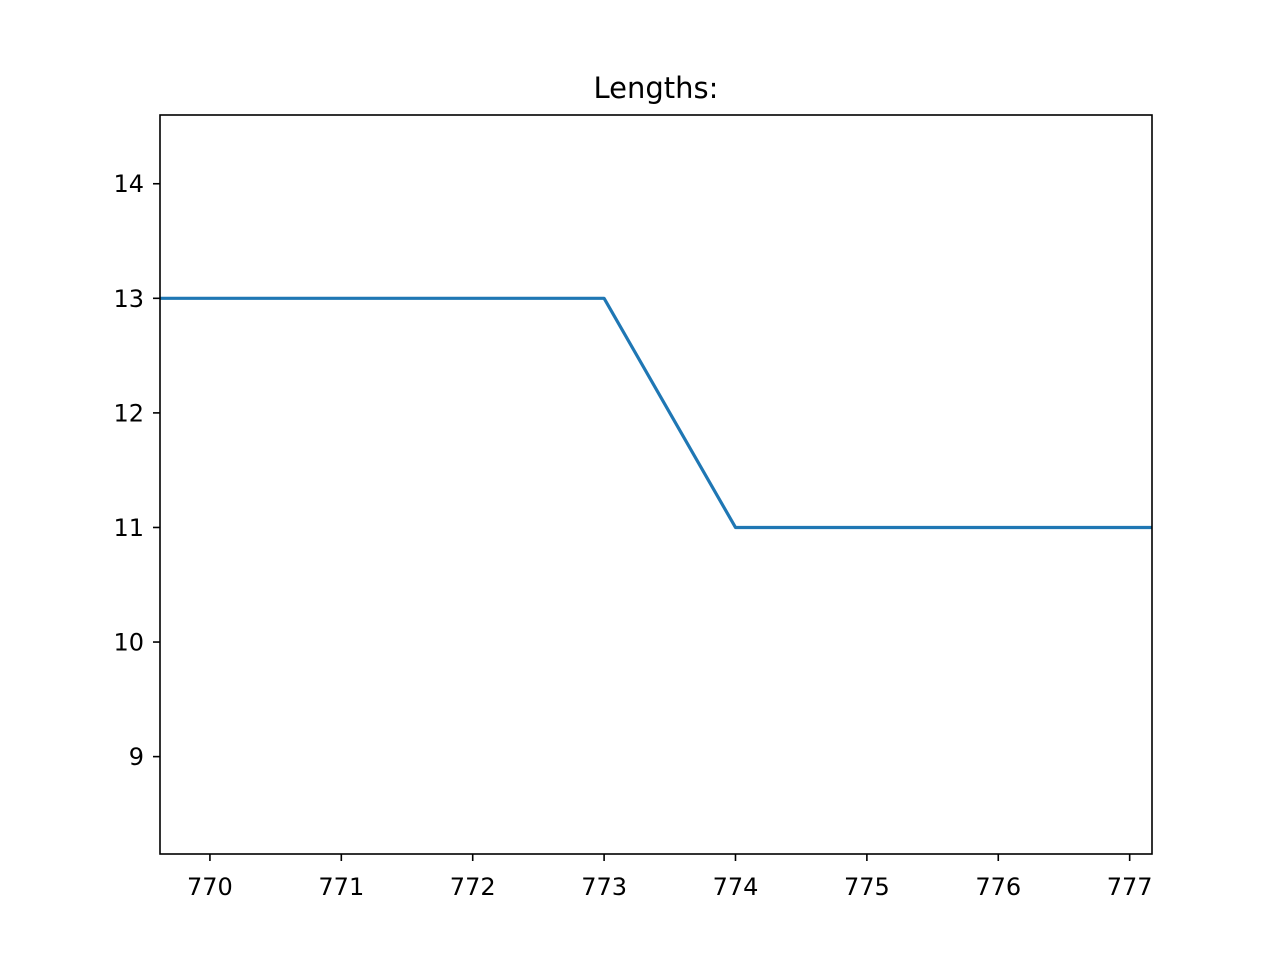  I want to click on x-tick-label: 776, so click(998, 887).